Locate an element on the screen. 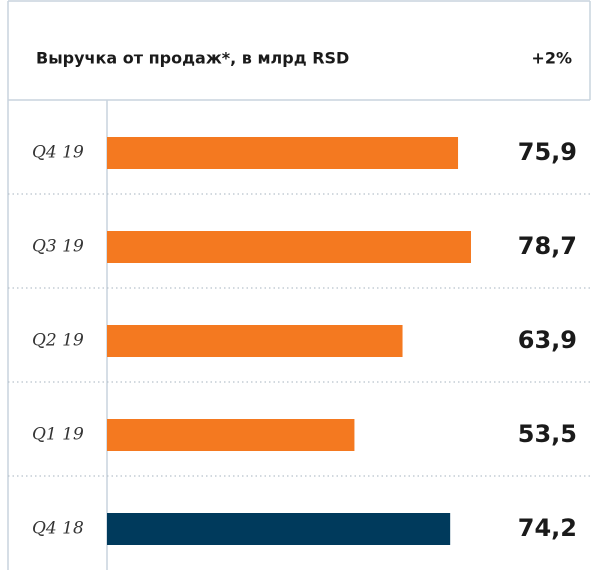 Image resolution: width=599 pixels, height=570 pixels. value-label: 75,9 is located at coordinates (547, 152).